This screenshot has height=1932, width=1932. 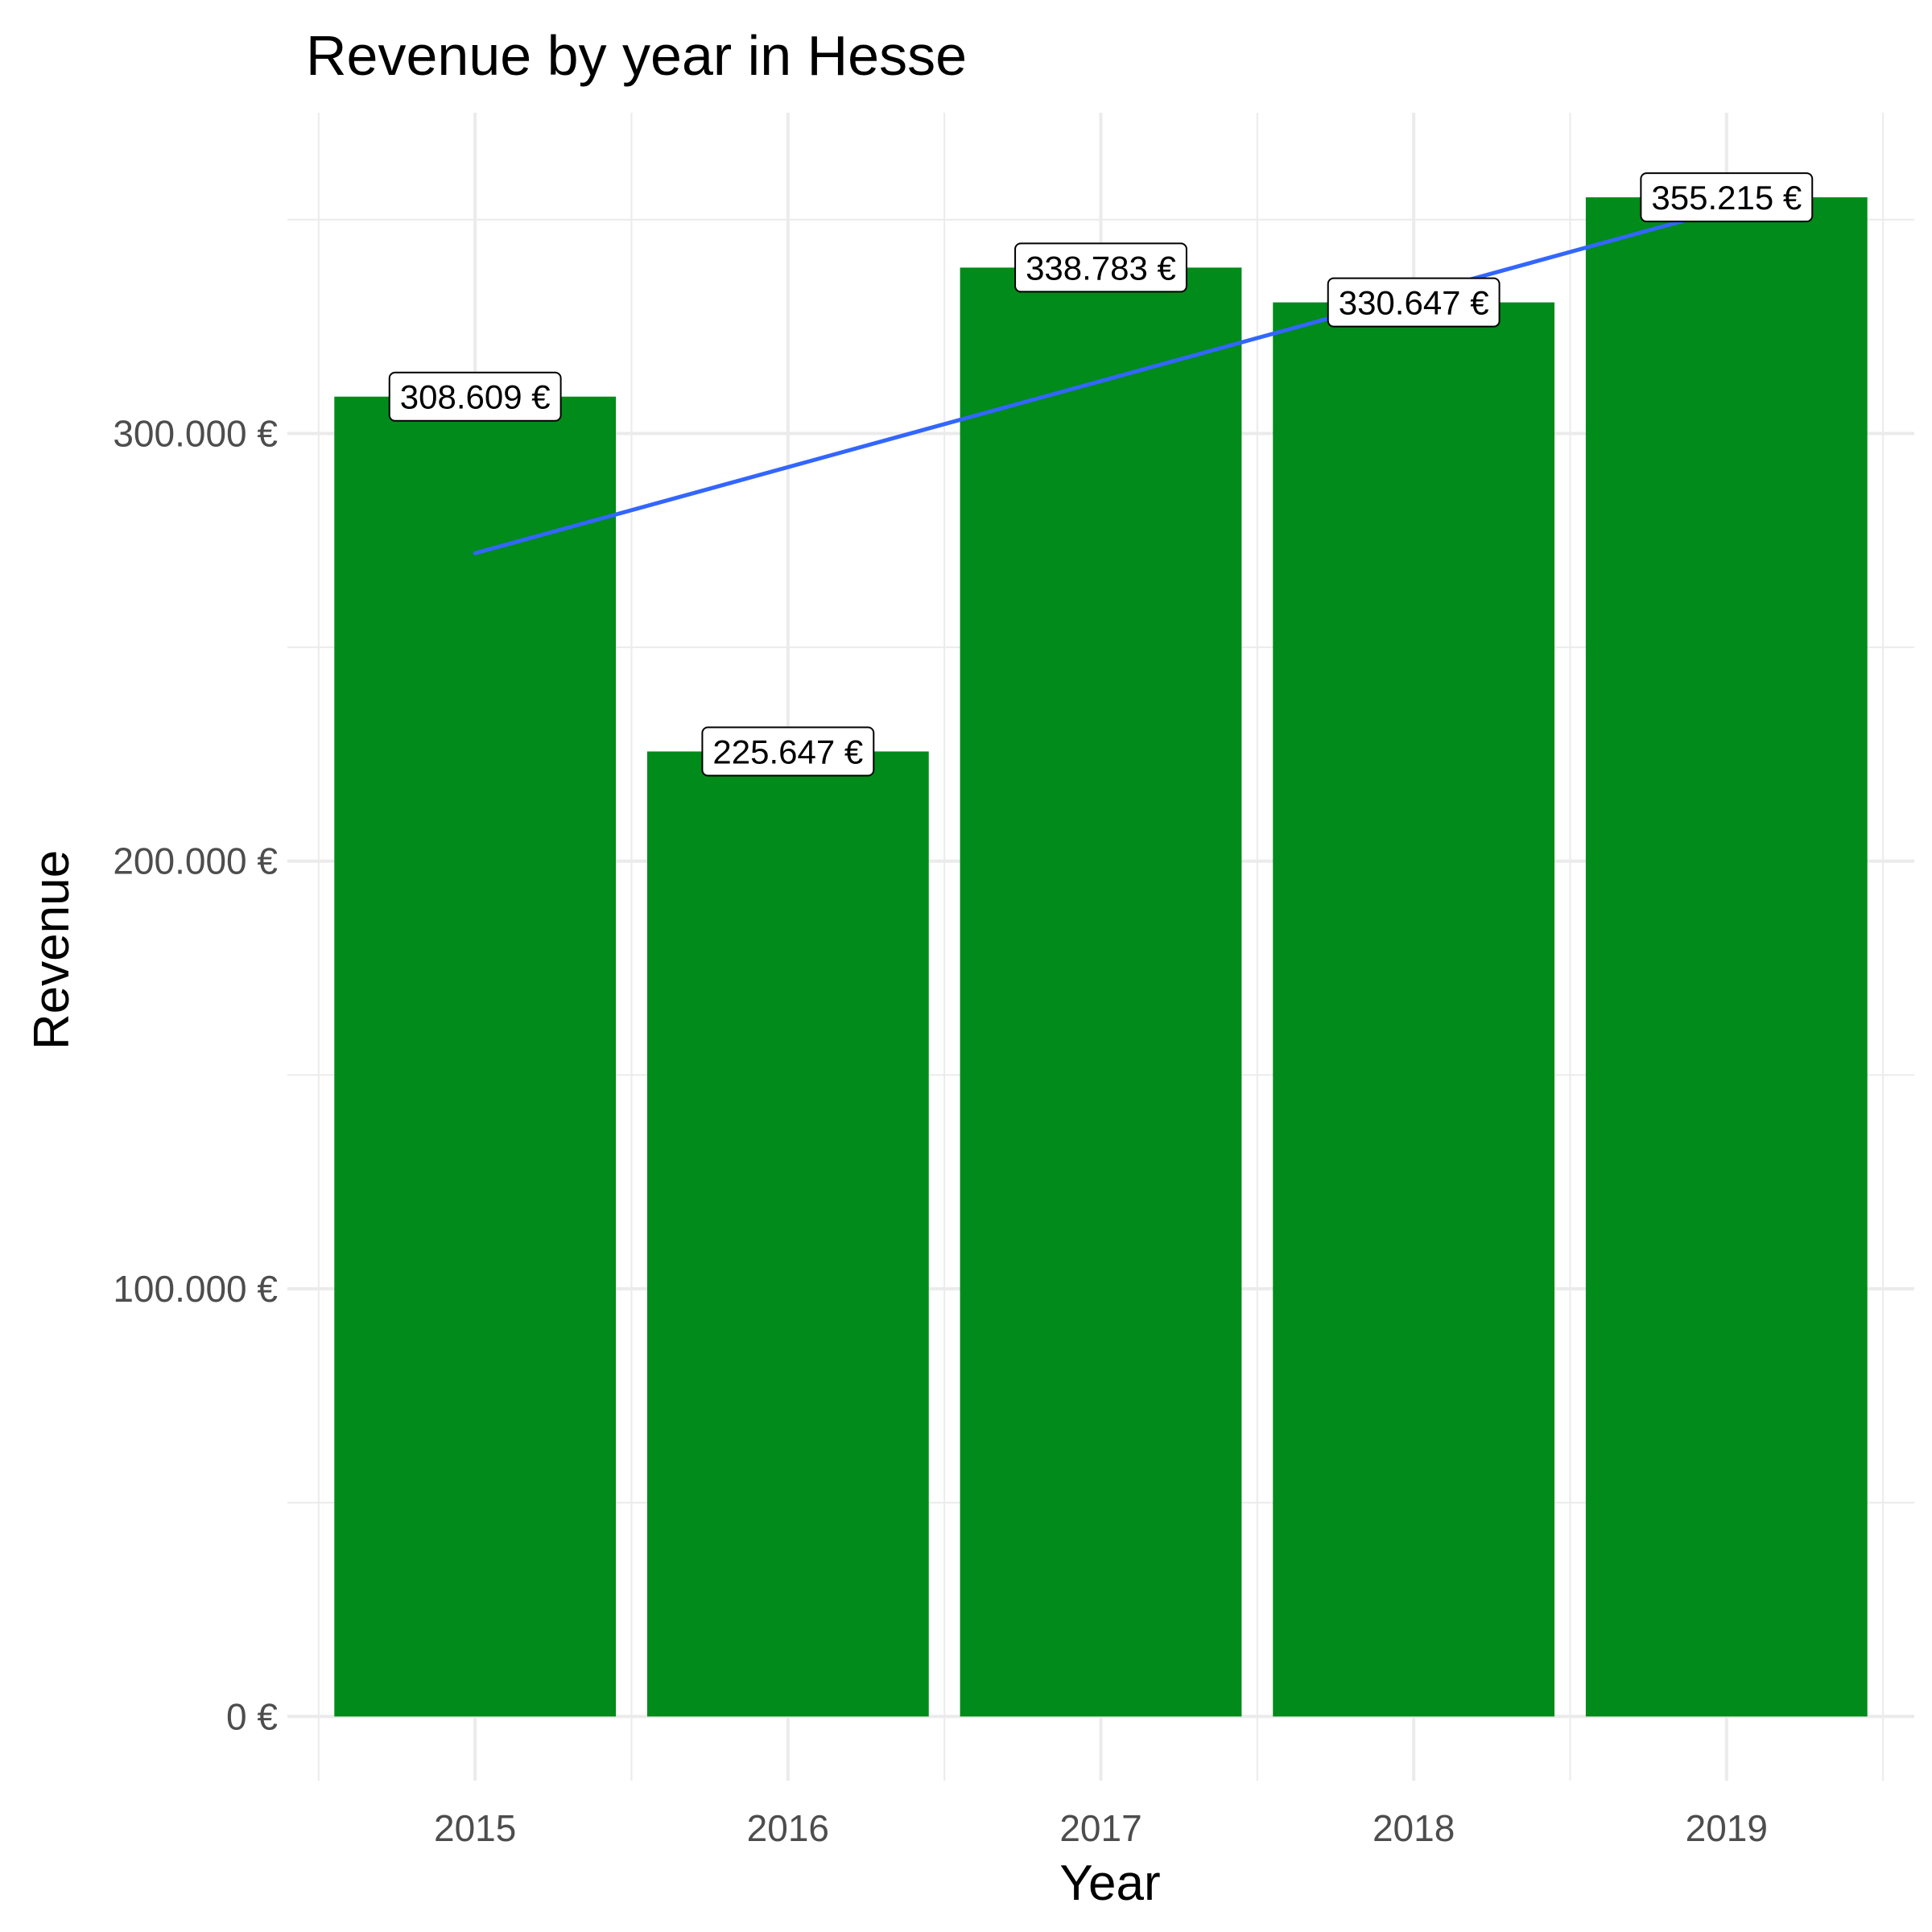 I want to click on y-tick-label: 200.000 €, so click(x=195, y=861).